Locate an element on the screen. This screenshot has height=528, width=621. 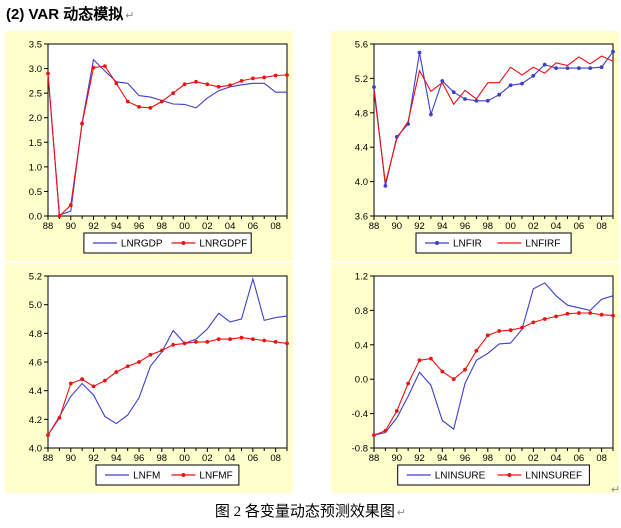
series-lnfm is located at coordinates (167, 356).